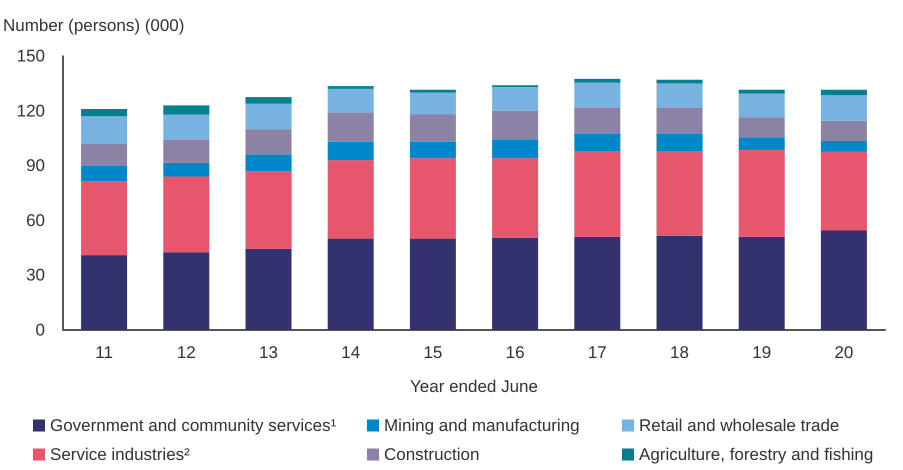  Describe the element at coordinates (186, 352) in the screenshot. I see `x-tick-label: 12` at that location.